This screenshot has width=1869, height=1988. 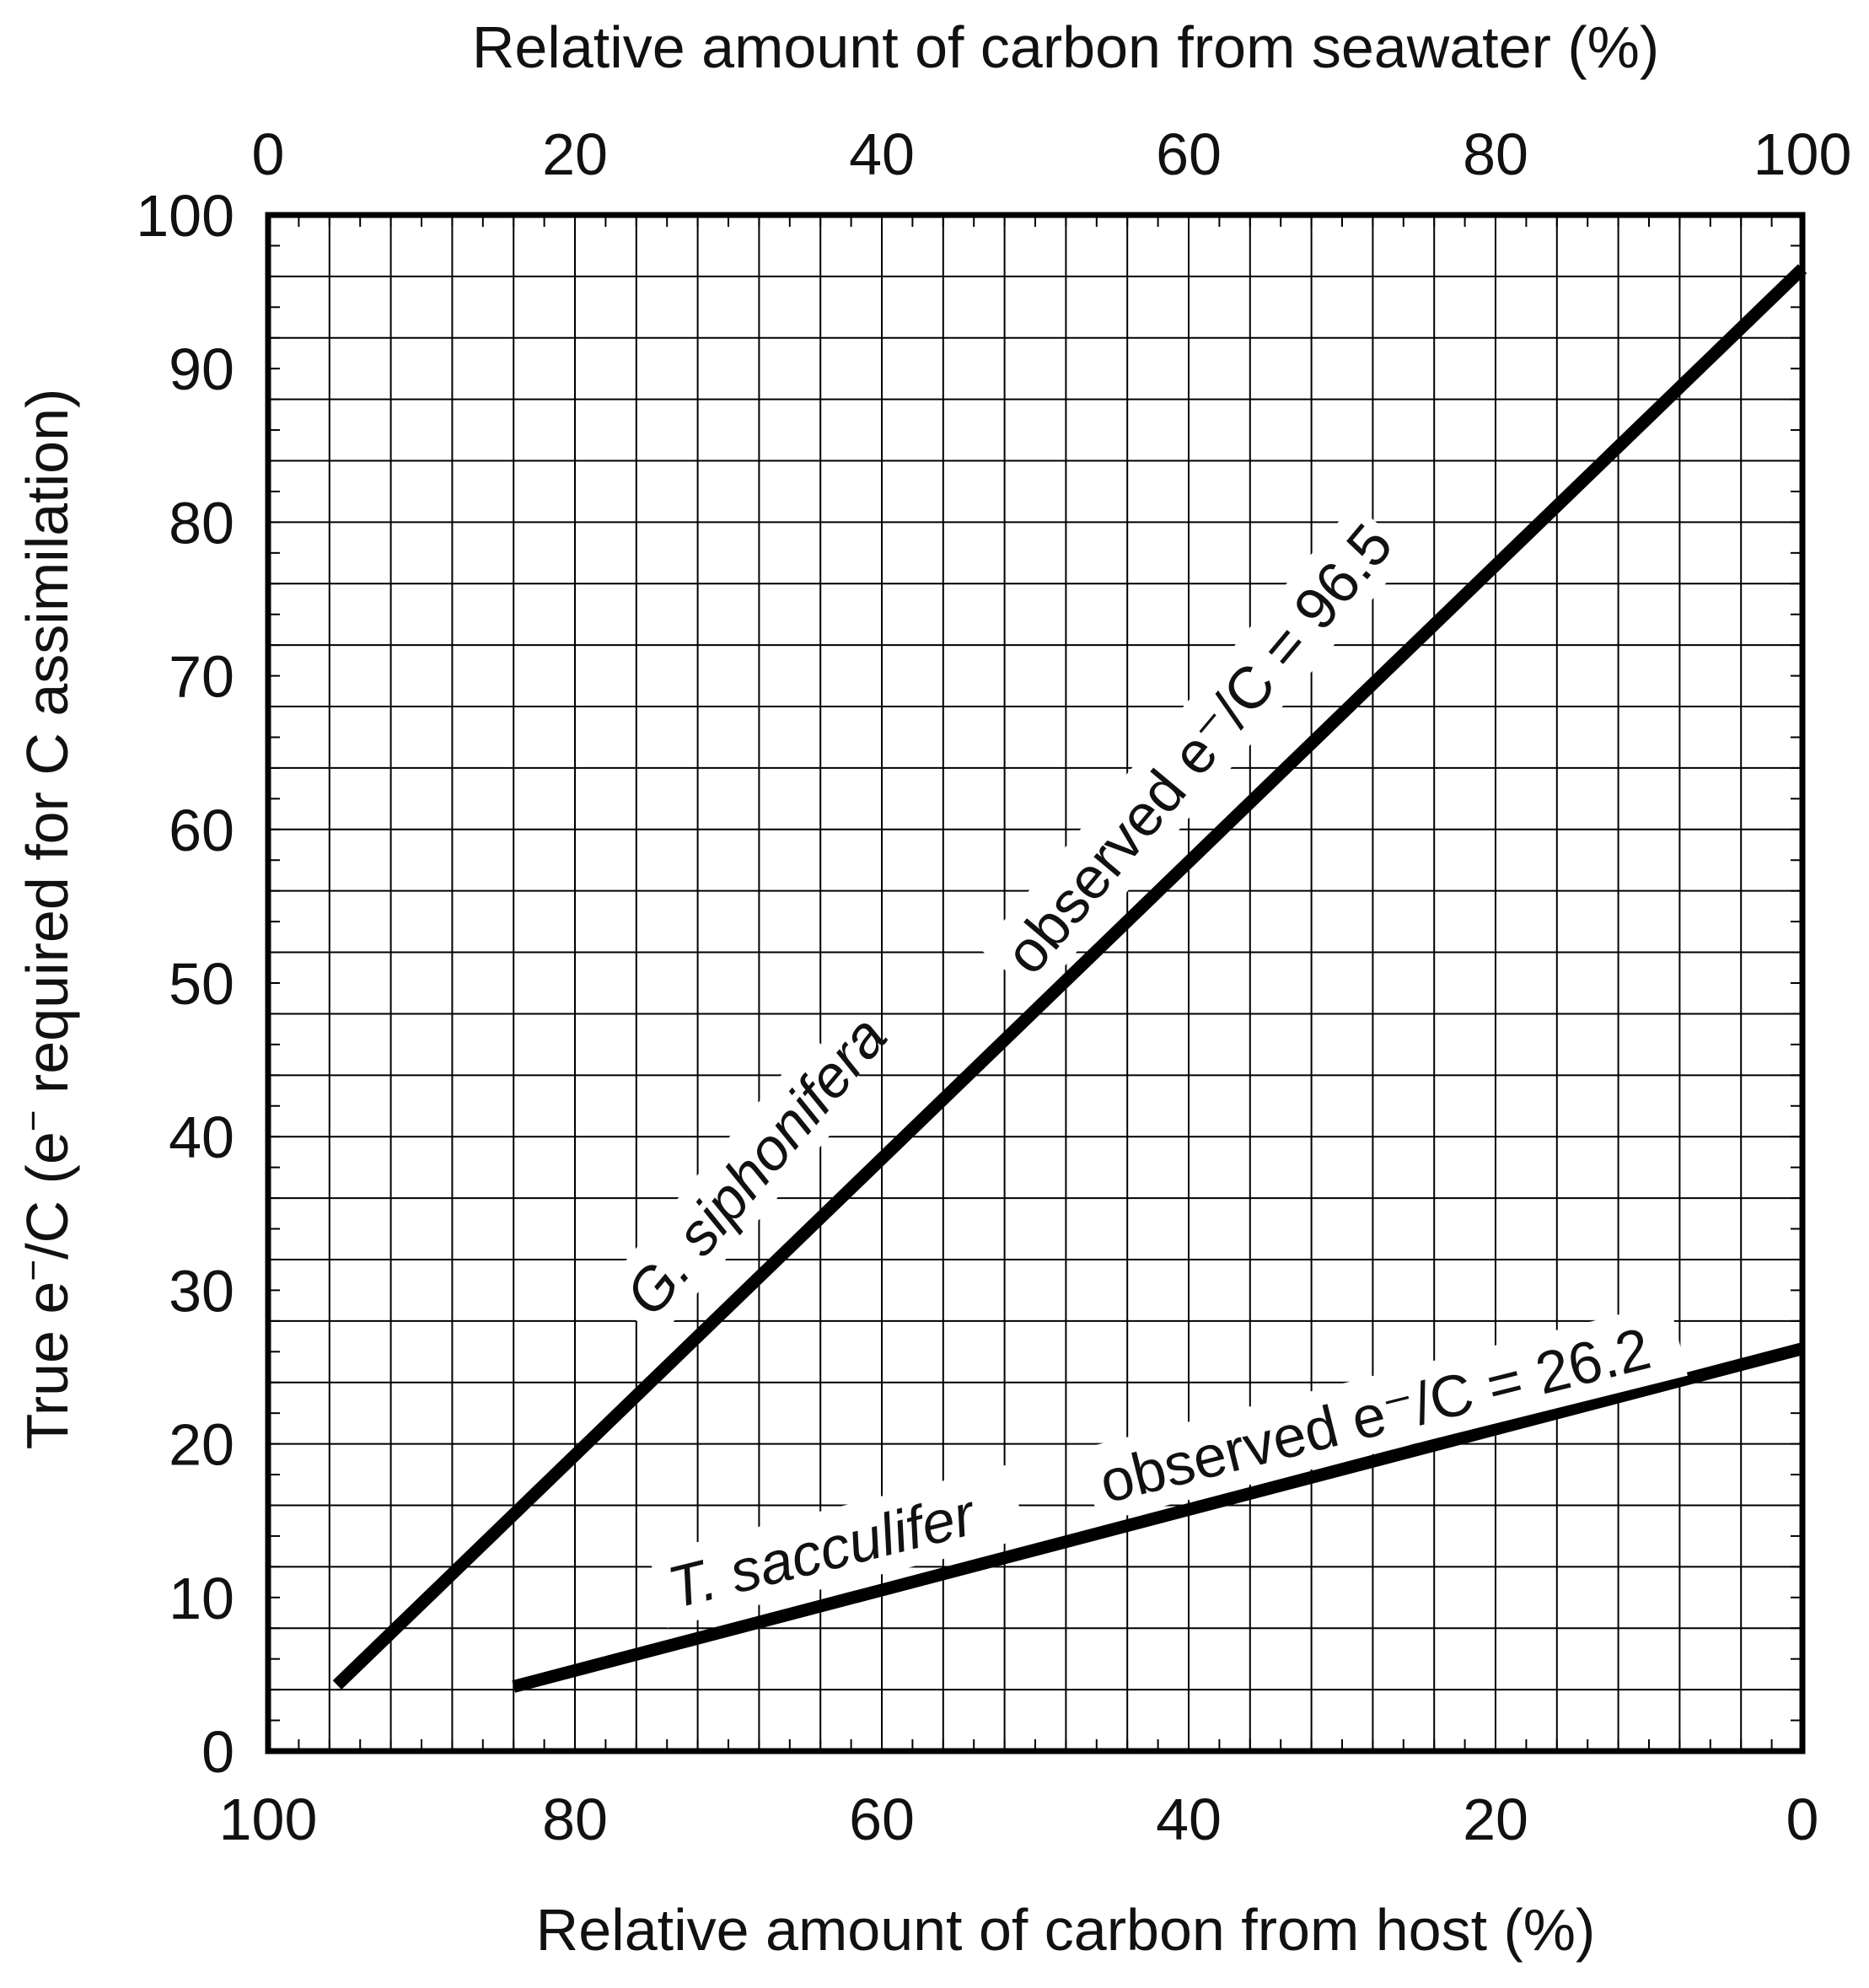 I want to click on y-tick-label: 100, so click(x=185, y=216).